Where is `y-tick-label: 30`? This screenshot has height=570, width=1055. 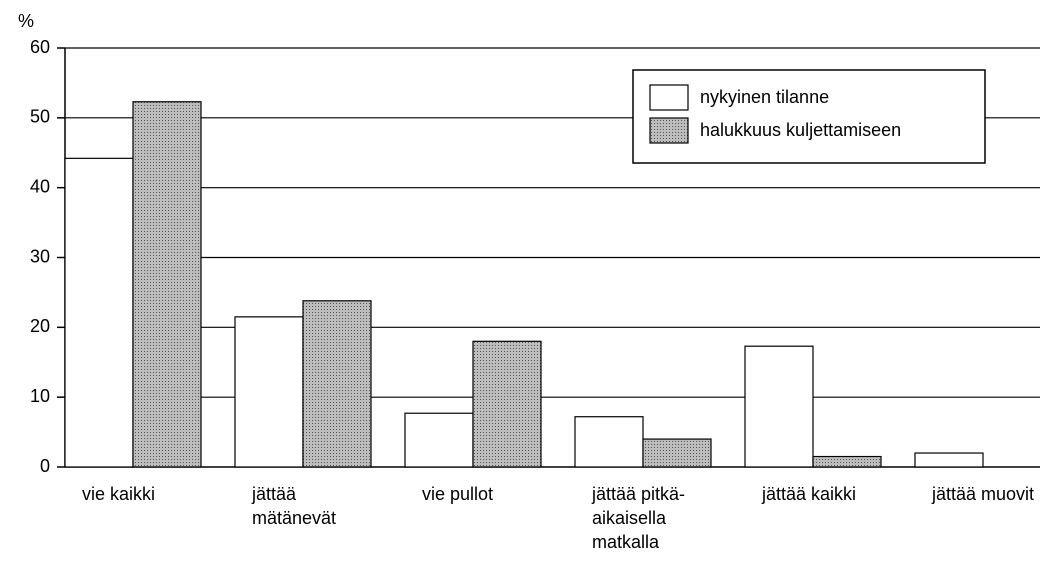
y-tick-label: 30 is located at coordinates (40, 256).